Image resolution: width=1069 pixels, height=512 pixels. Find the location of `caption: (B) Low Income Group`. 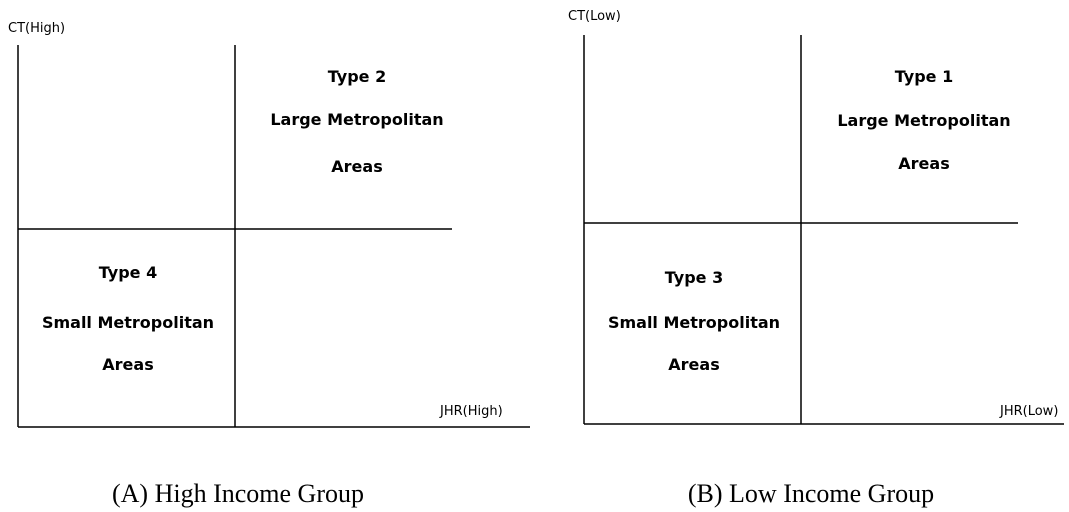

caption: (B) Low Income Group is located at coordinates (811, 493).